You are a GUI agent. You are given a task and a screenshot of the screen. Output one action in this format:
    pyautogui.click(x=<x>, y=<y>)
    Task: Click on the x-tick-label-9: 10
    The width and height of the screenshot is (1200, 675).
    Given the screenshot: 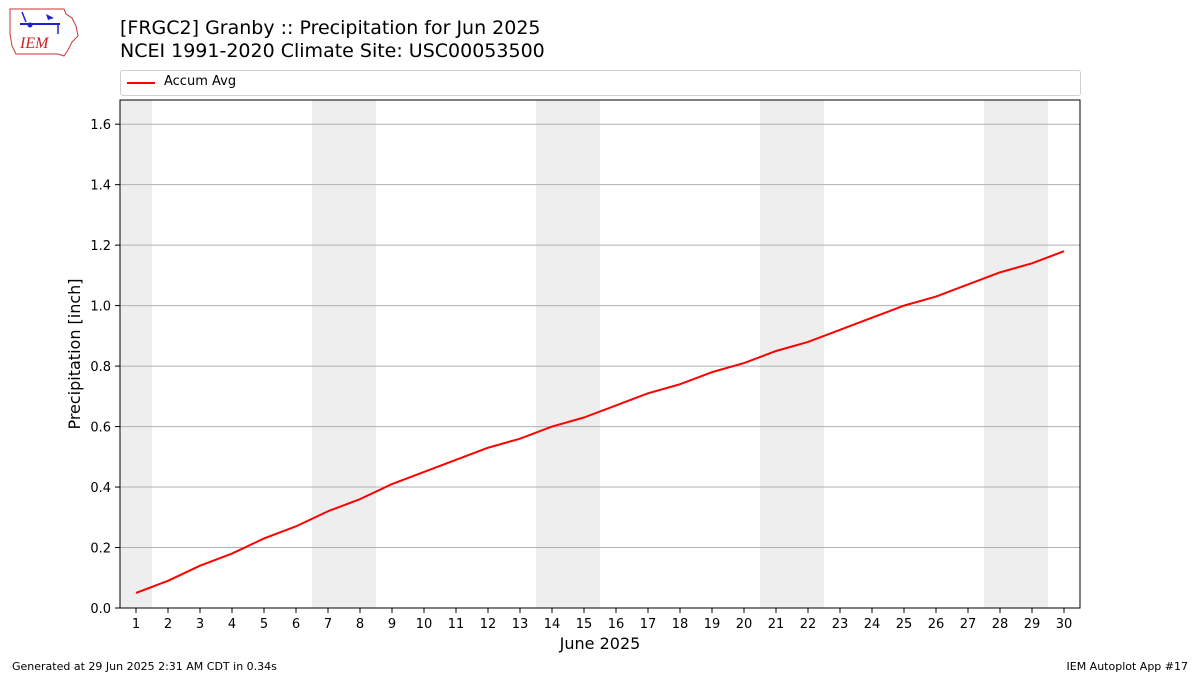 What is the action you would take?
    pyautogui.click(x=424, y=624)
    